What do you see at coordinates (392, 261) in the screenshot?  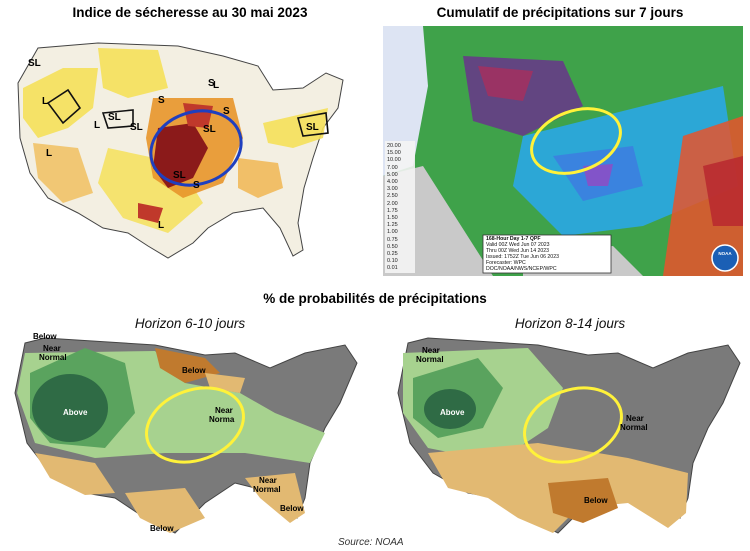 I see `precip-legend-item: 0.10` at bounding box center [392, 261].